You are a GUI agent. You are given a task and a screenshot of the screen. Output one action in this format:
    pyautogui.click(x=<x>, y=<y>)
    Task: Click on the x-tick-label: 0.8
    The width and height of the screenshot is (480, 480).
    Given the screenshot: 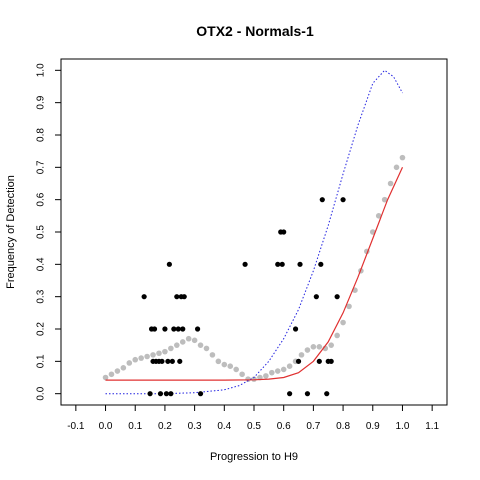 What is the action you would take?
    pyautogui.click(x=343, y=426)
    